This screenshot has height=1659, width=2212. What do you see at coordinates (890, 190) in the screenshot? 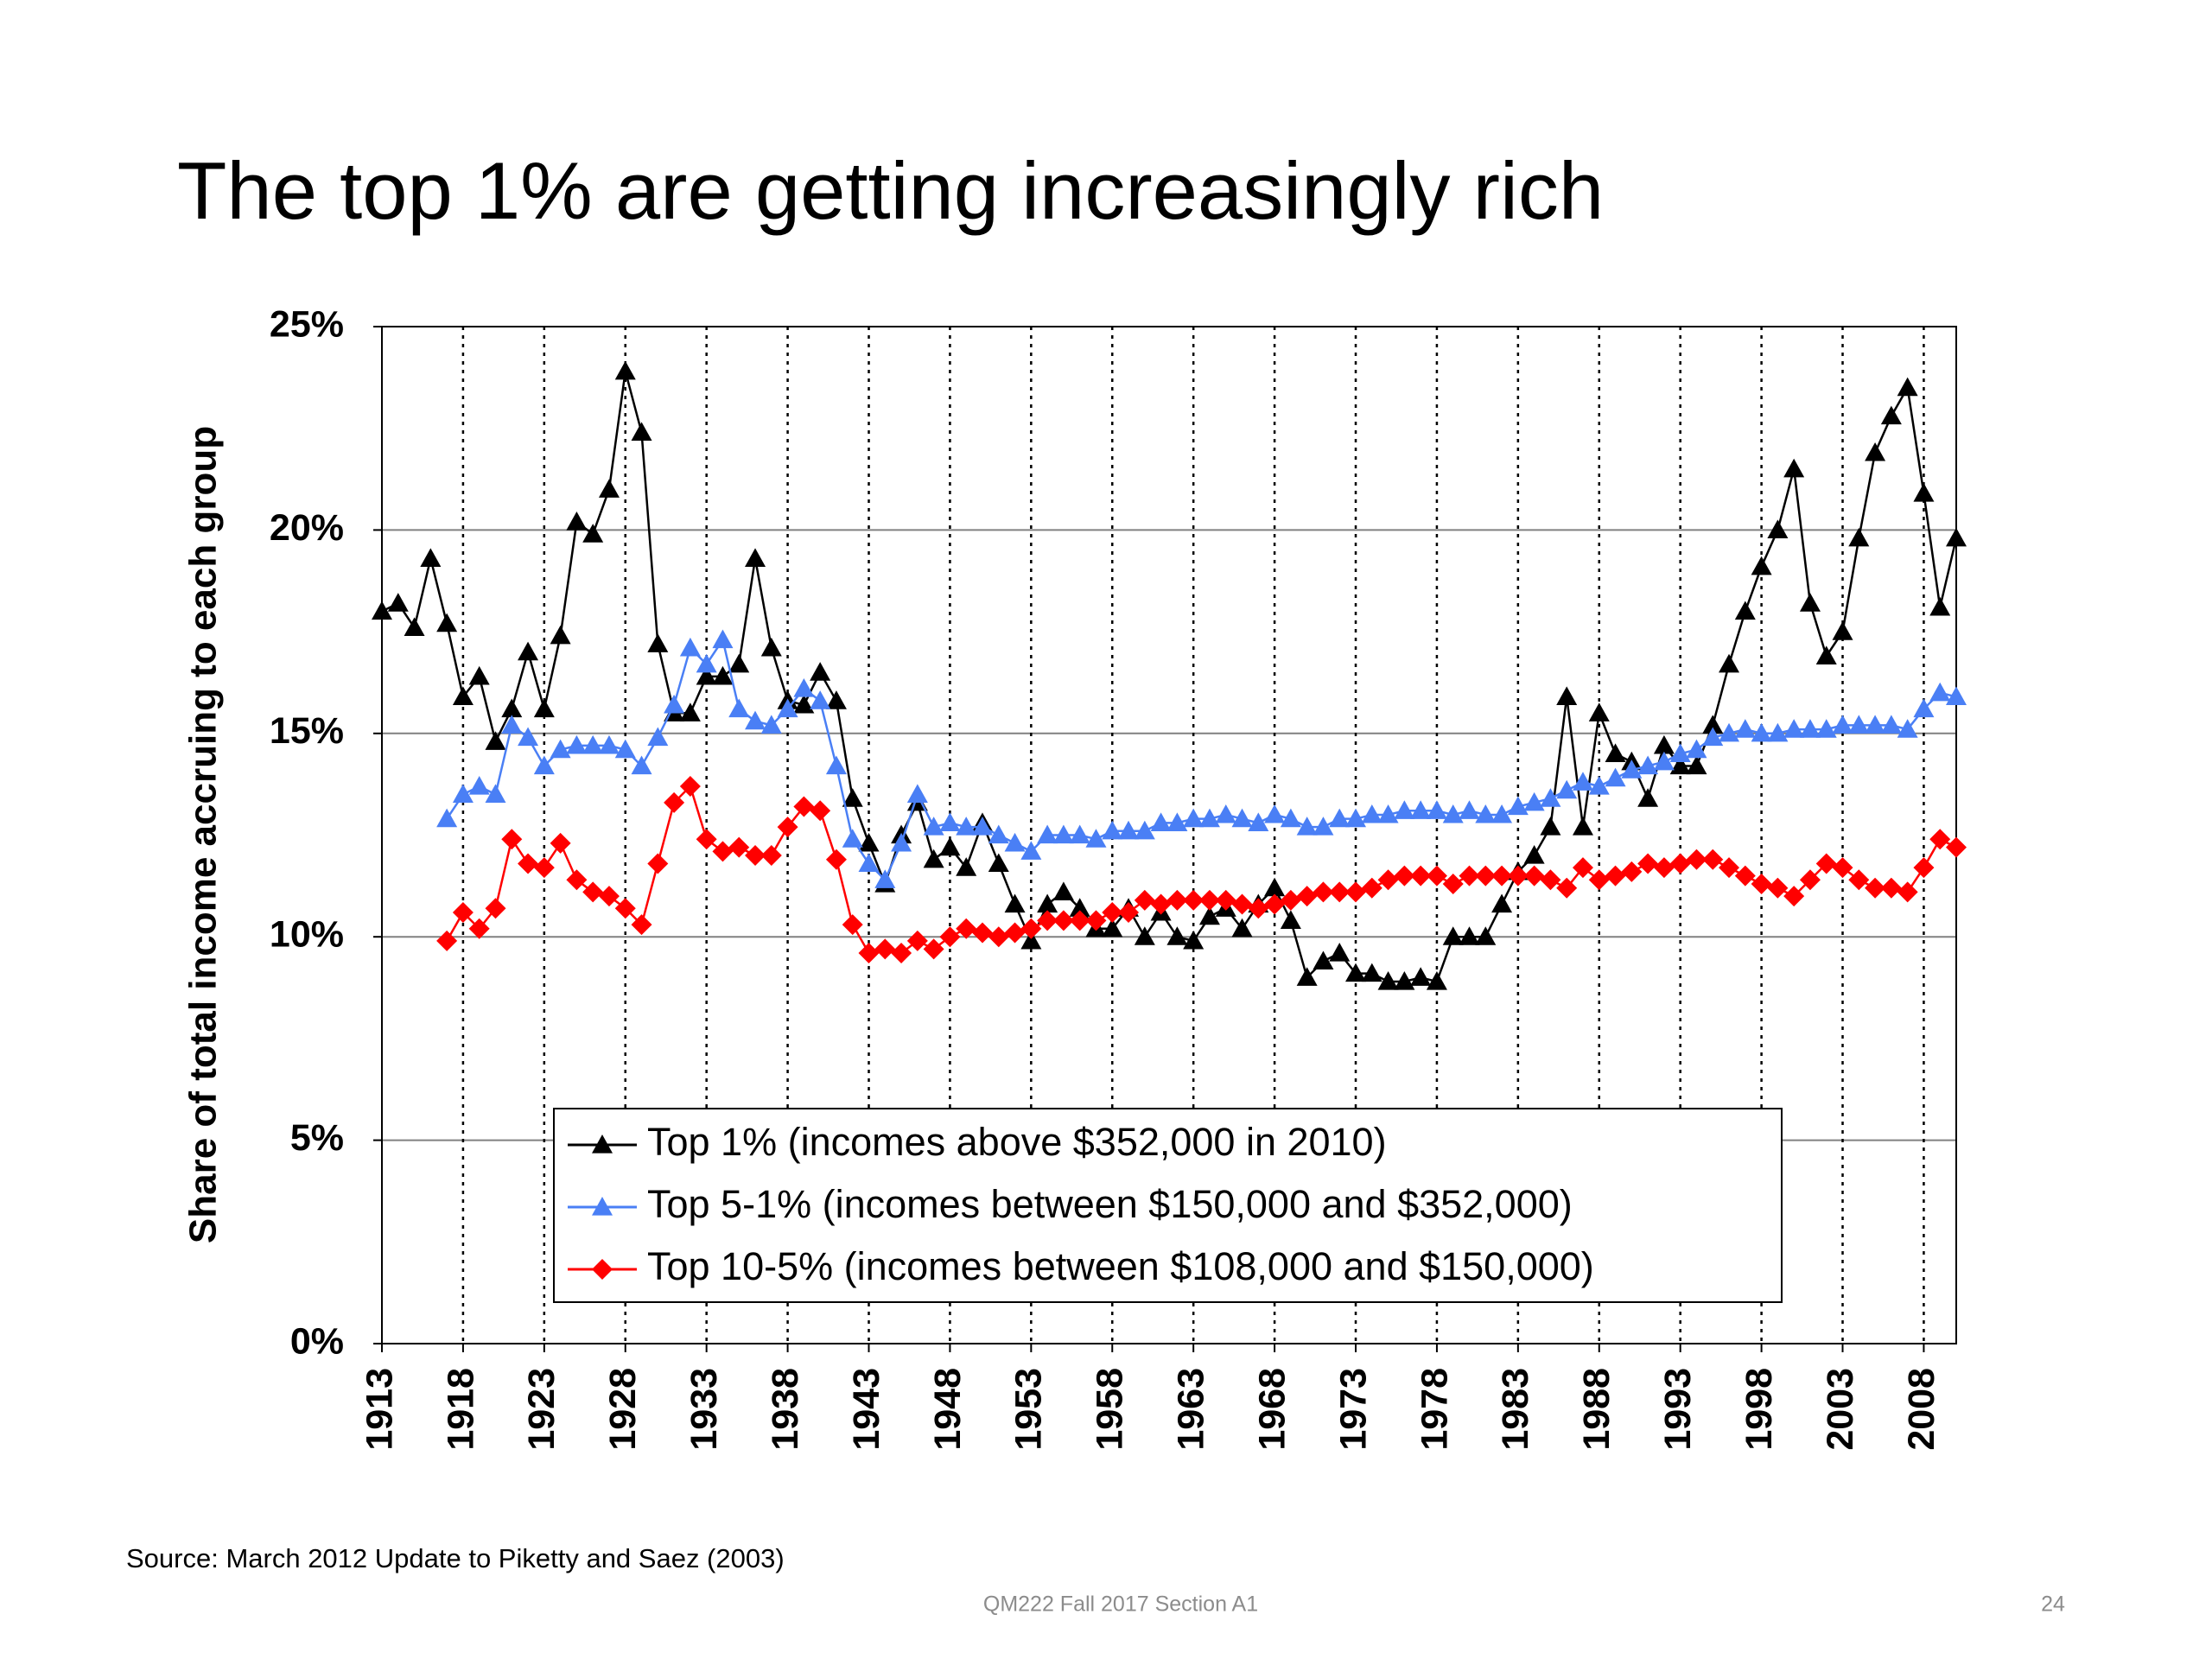
I see `slide-title: The top 1% are getting increasingly rich` at bounding box center [890, 190].